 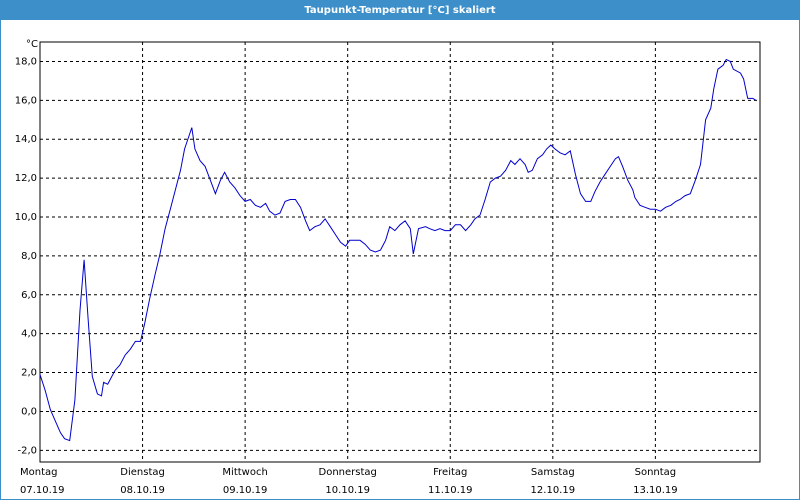 I want to click on x-tick-label: Freitag, so click(x=450, y=472).